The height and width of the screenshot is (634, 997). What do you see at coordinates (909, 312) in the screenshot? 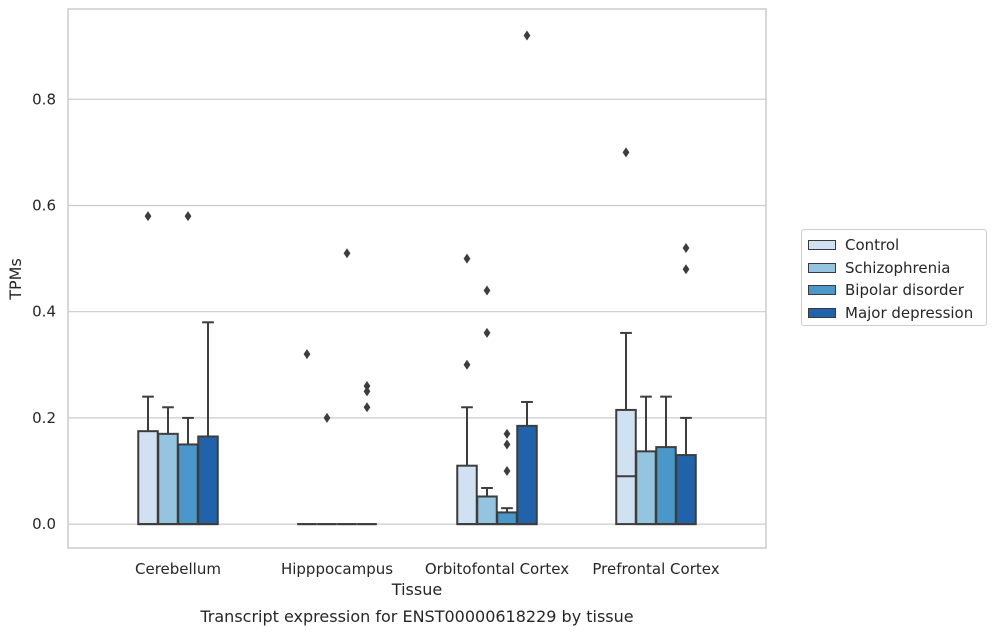
I see `legend-label: Major depression` at bounding box center [909, 312].